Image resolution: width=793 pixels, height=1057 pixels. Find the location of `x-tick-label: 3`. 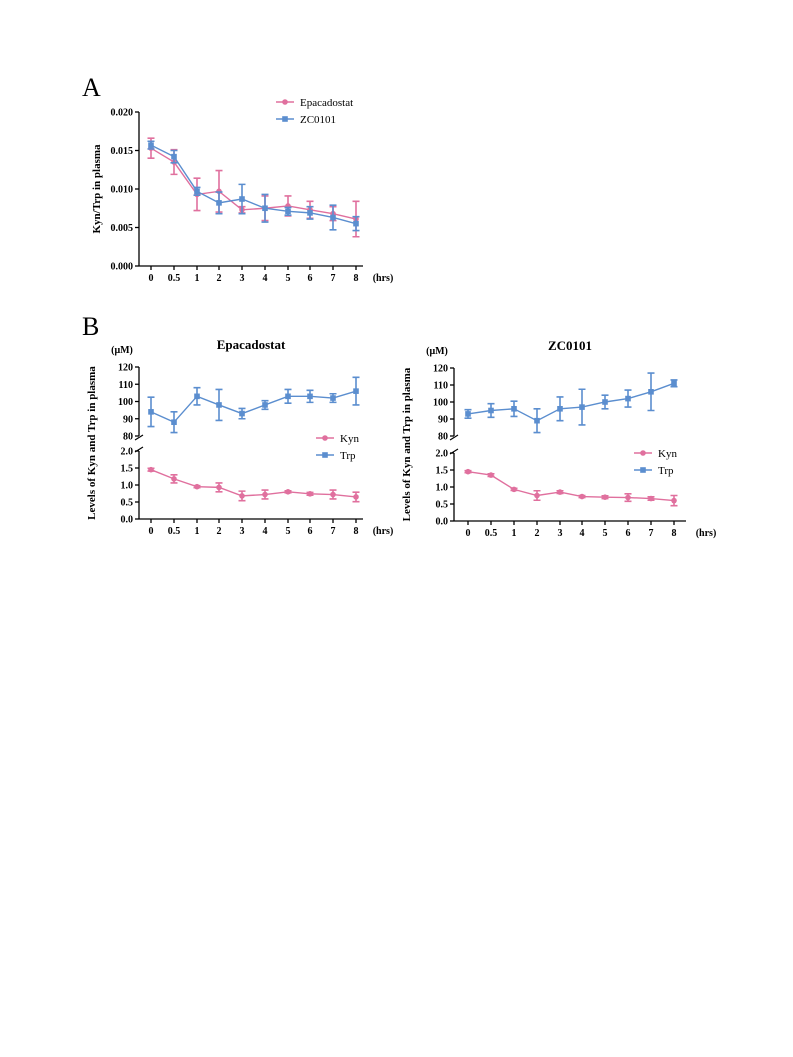

x-tick-label: 3 is located at coordinates (560, 533).